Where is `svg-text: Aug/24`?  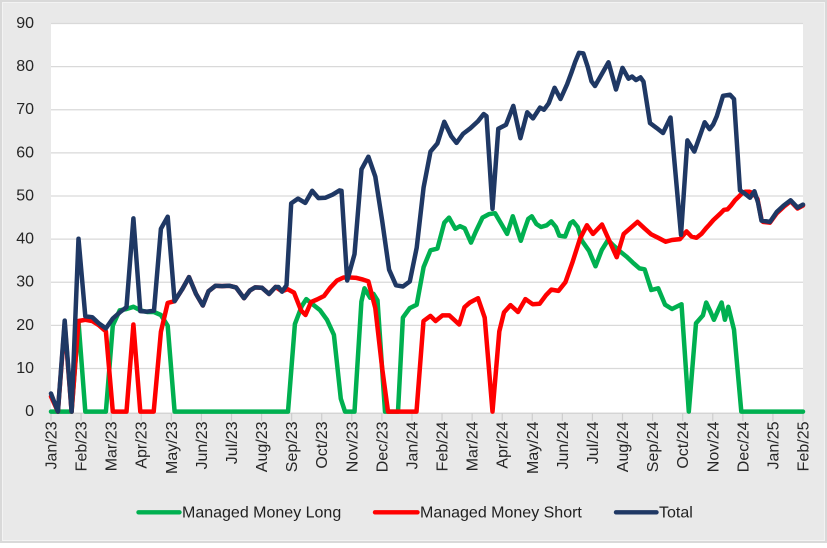
svg-text: Aug/24 is located at coordinates (623, 446).